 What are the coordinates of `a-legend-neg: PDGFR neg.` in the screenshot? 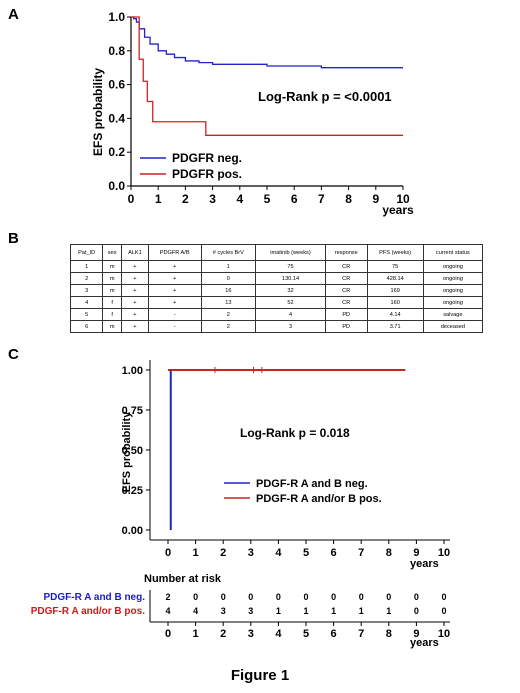 It's located at (207, 158).